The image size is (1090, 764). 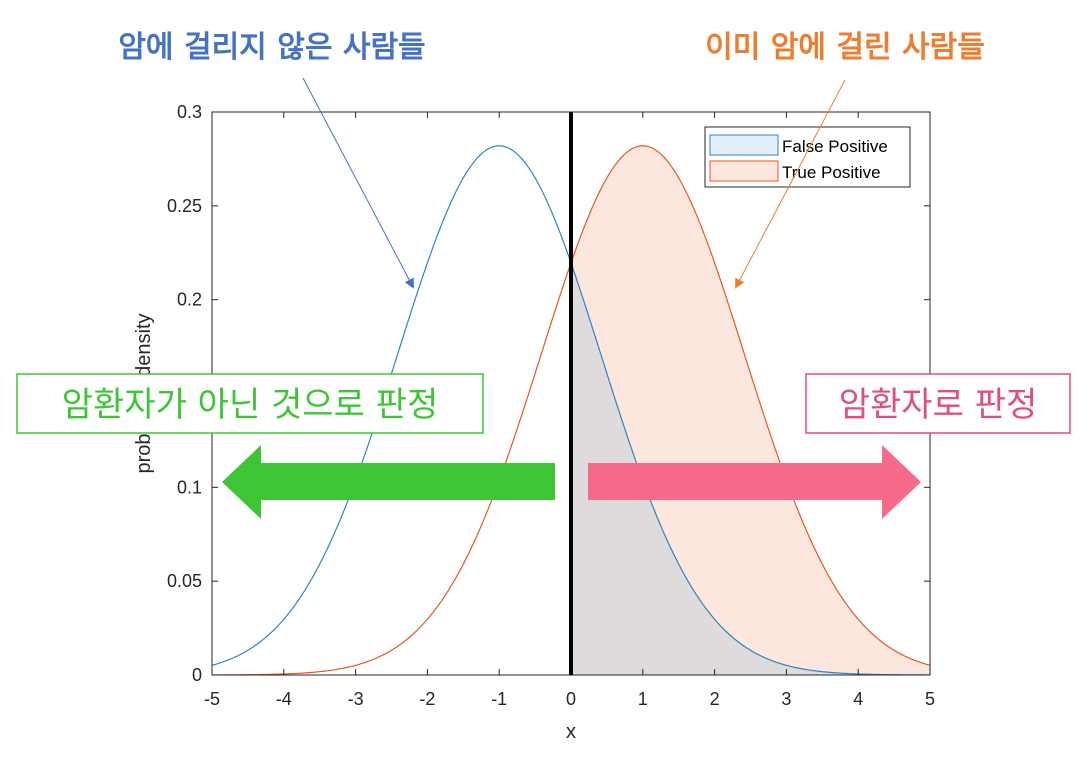 I want to click on cancer-pointer, so click(x=790, y=184).